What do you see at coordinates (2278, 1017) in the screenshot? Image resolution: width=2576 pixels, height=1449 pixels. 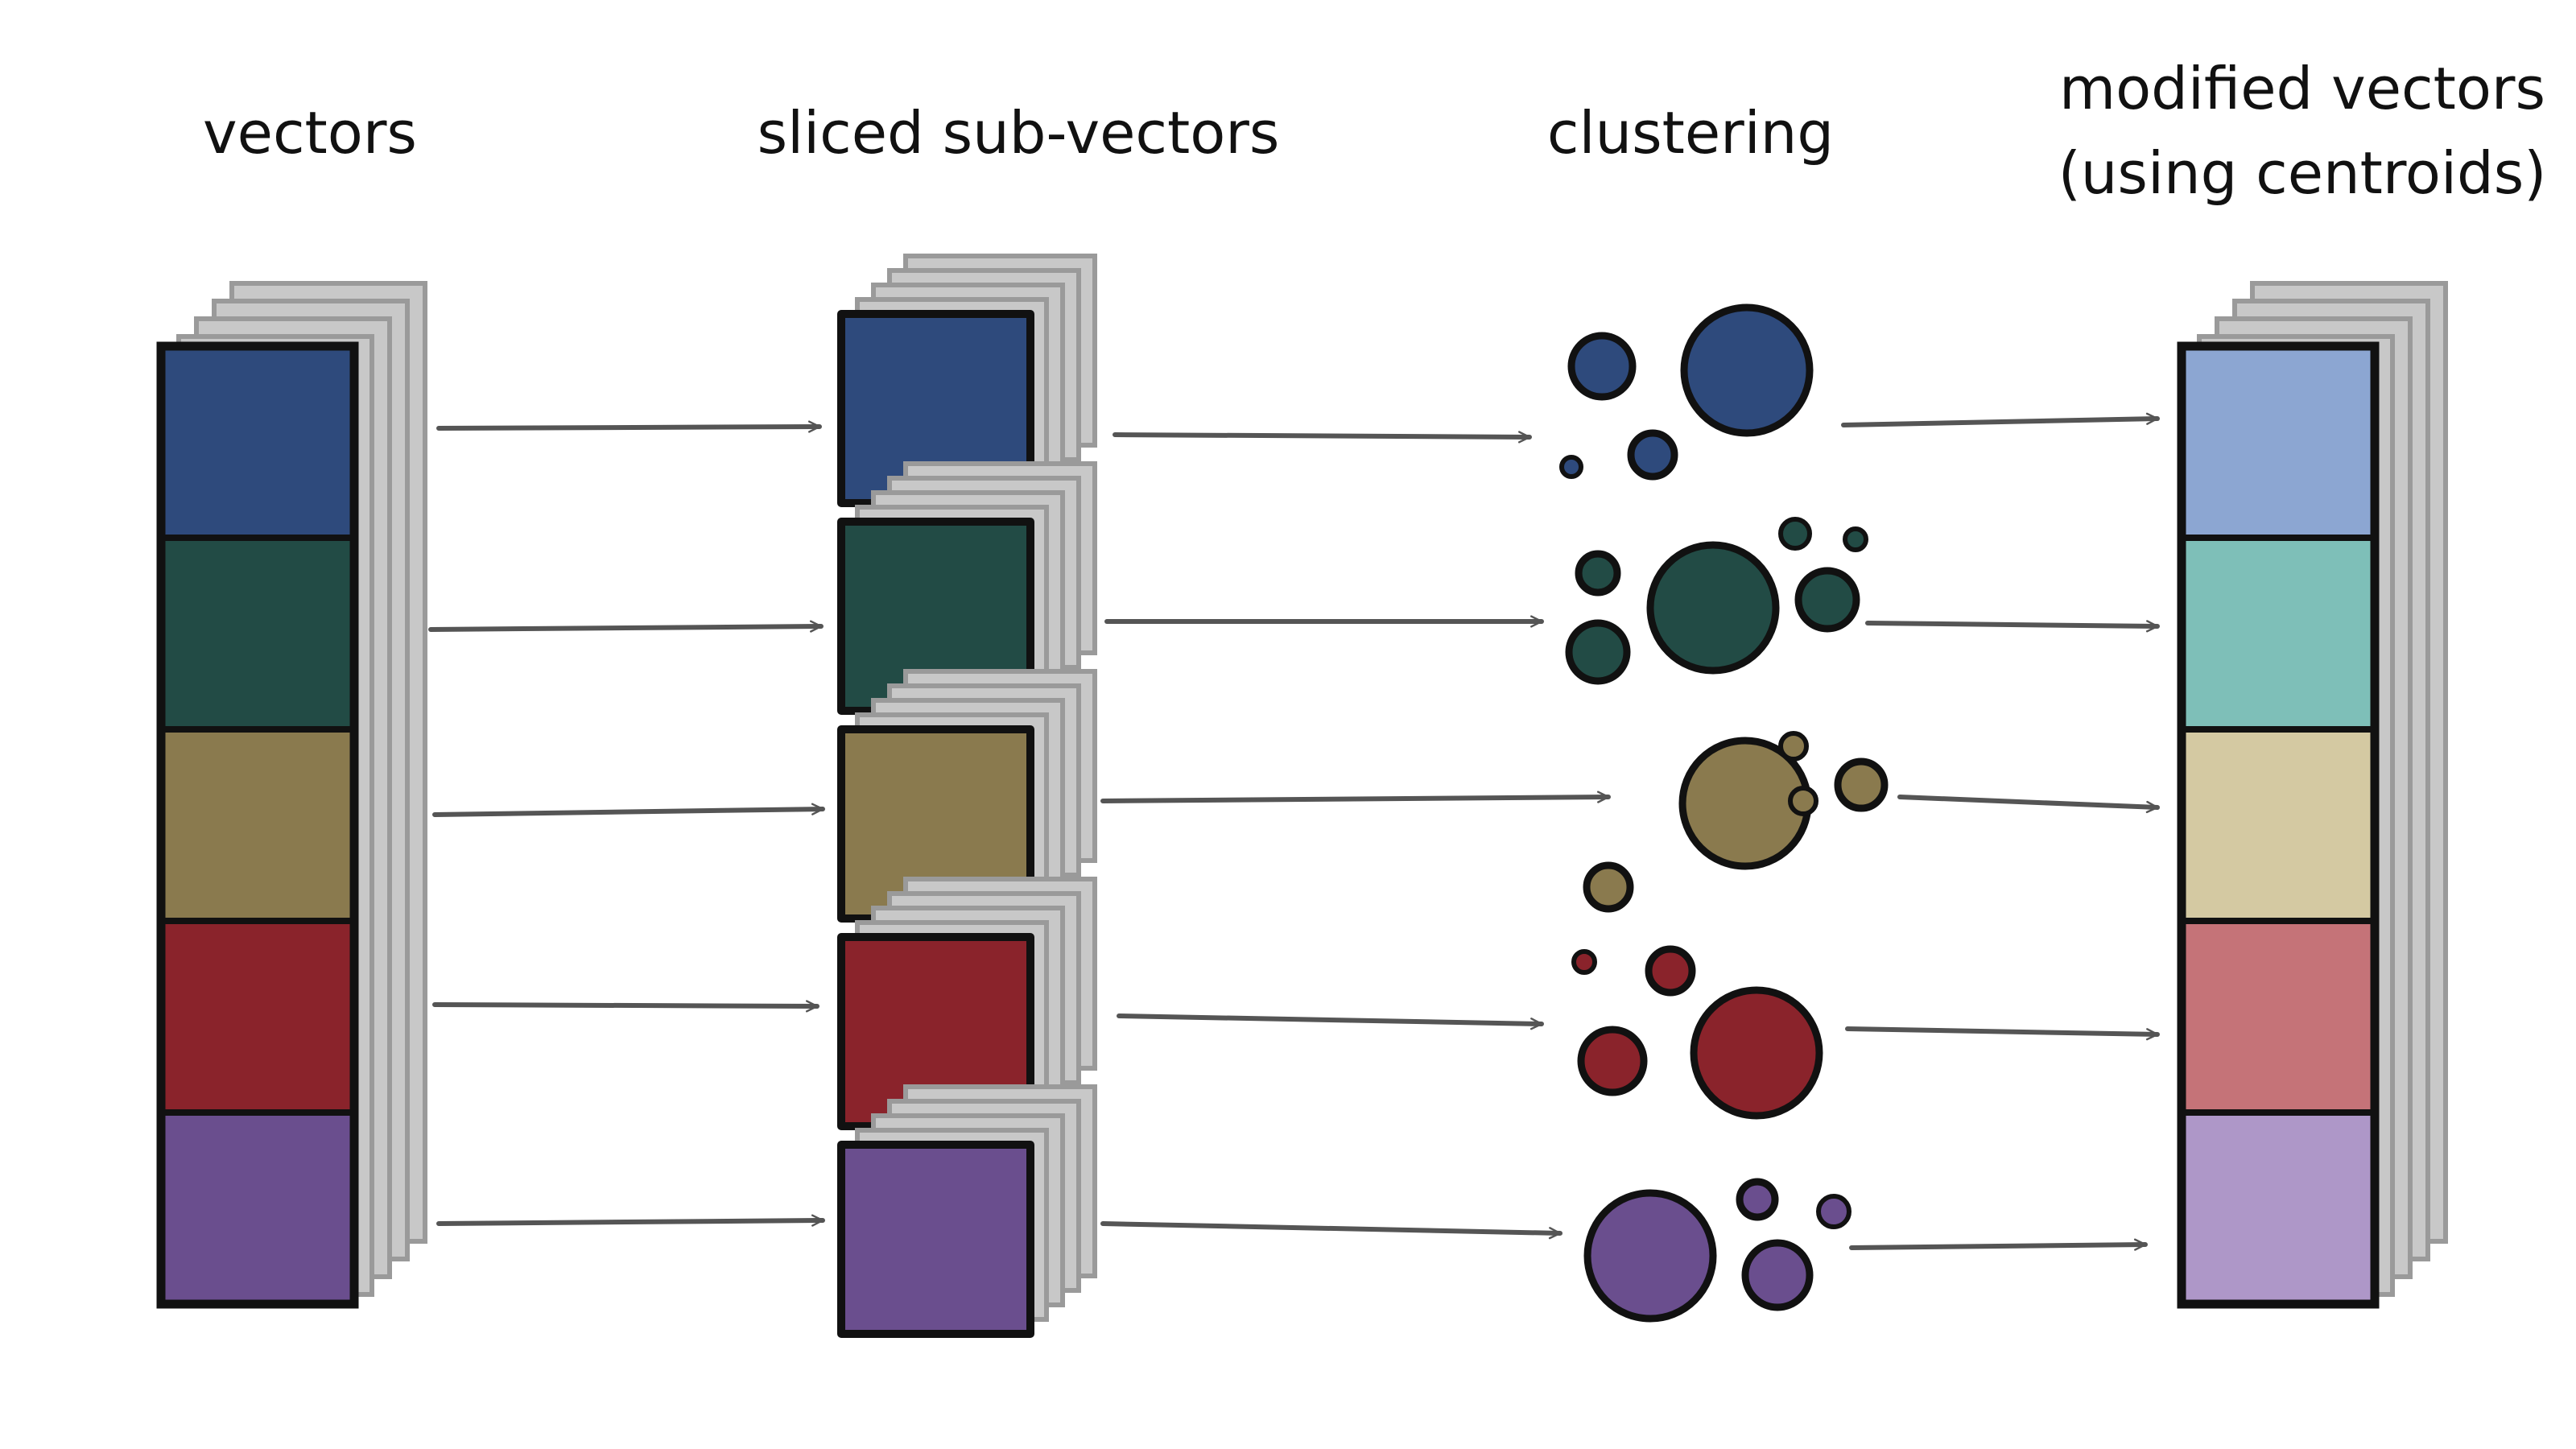 I see `modified-vector-segment-red` at bounding box center [2278, 1017].